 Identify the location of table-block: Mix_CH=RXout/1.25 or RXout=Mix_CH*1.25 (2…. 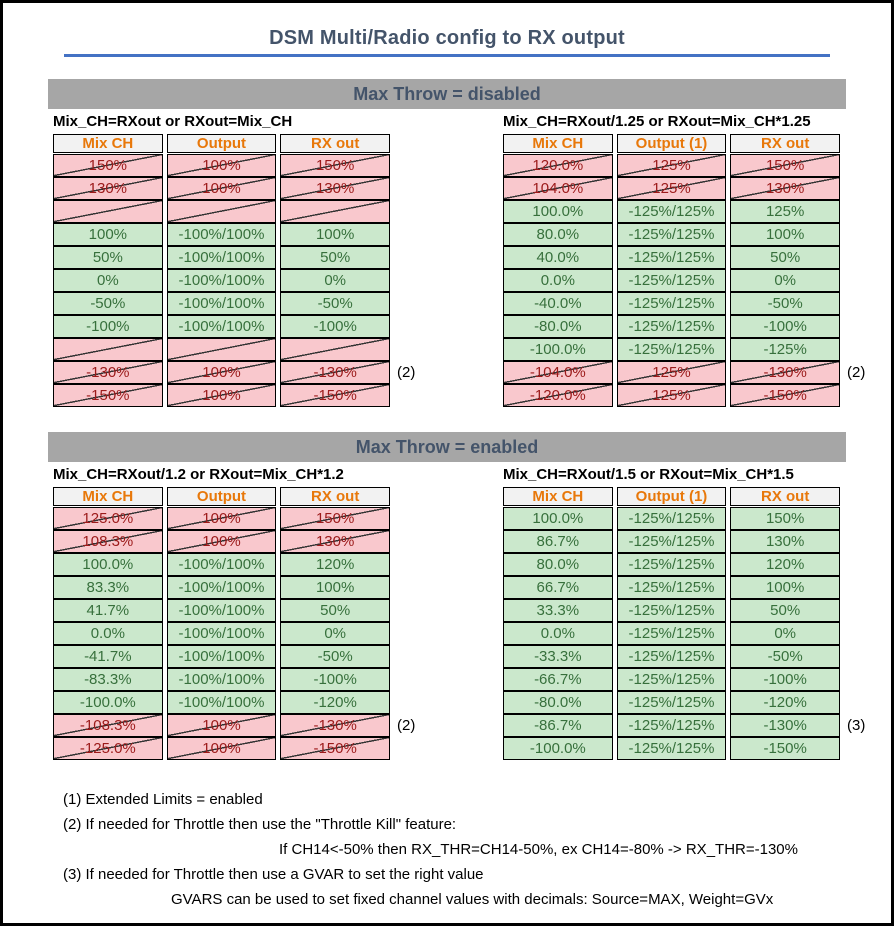
(684, 259).